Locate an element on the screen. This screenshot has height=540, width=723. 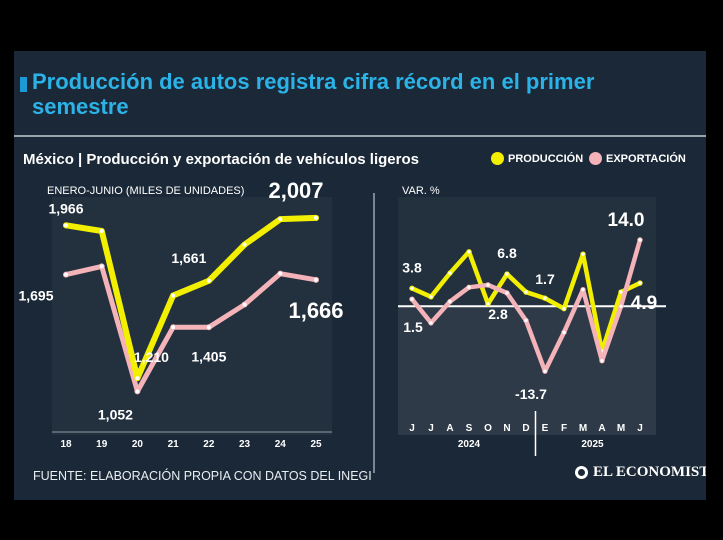
x-tick-label-left: 20 is located at coordinates (138, 444).